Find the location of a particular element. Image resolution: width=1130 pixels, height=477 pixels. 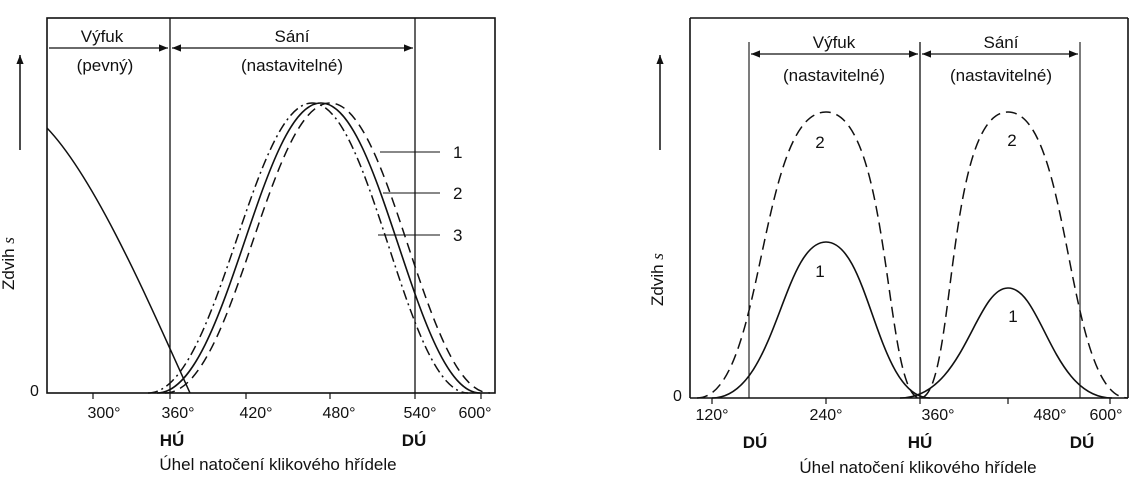

right-curve-1-exhaust is located at coordinates (821, 320).